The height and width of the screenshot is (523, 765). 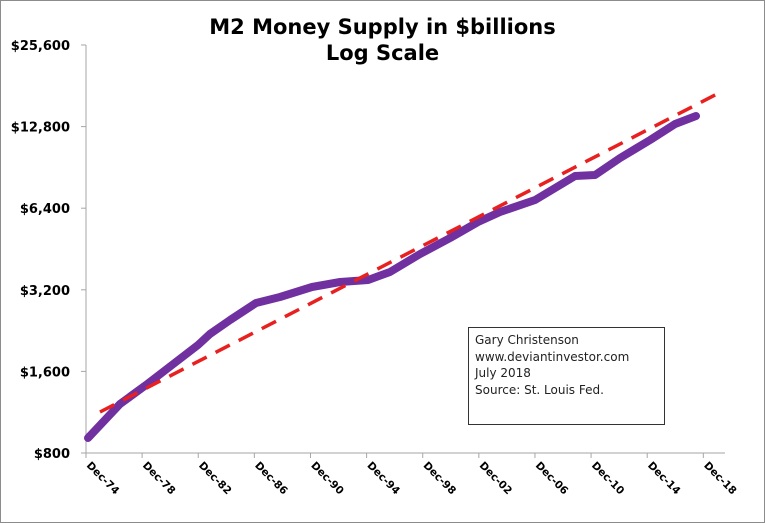 I want to click on x-tick-label: Dec-78, so click(x=158, y=478).